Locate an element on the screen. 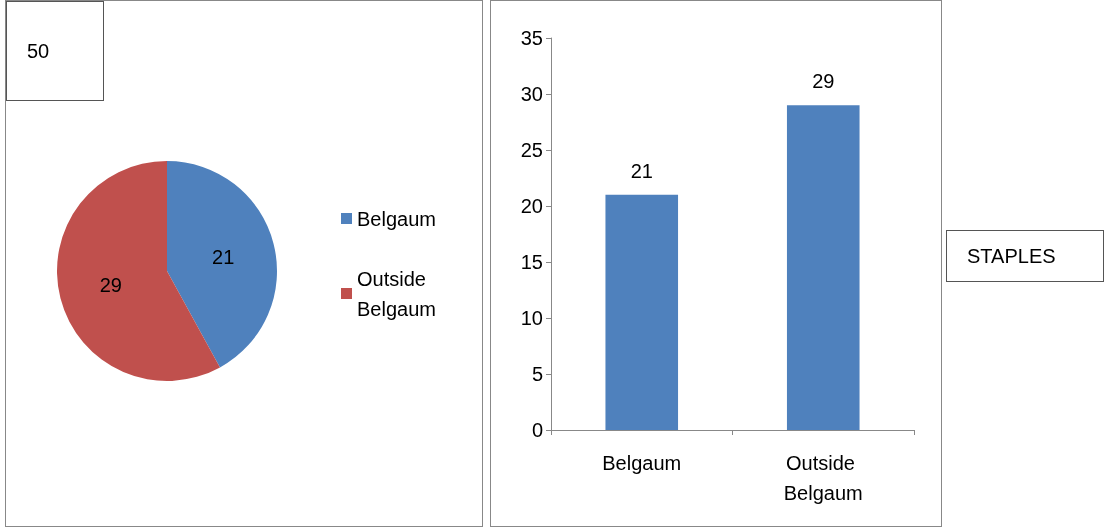 The height and width of the screenshot is (529, 1105). y-tick-label: 0 is located at coordinates (537, 430).